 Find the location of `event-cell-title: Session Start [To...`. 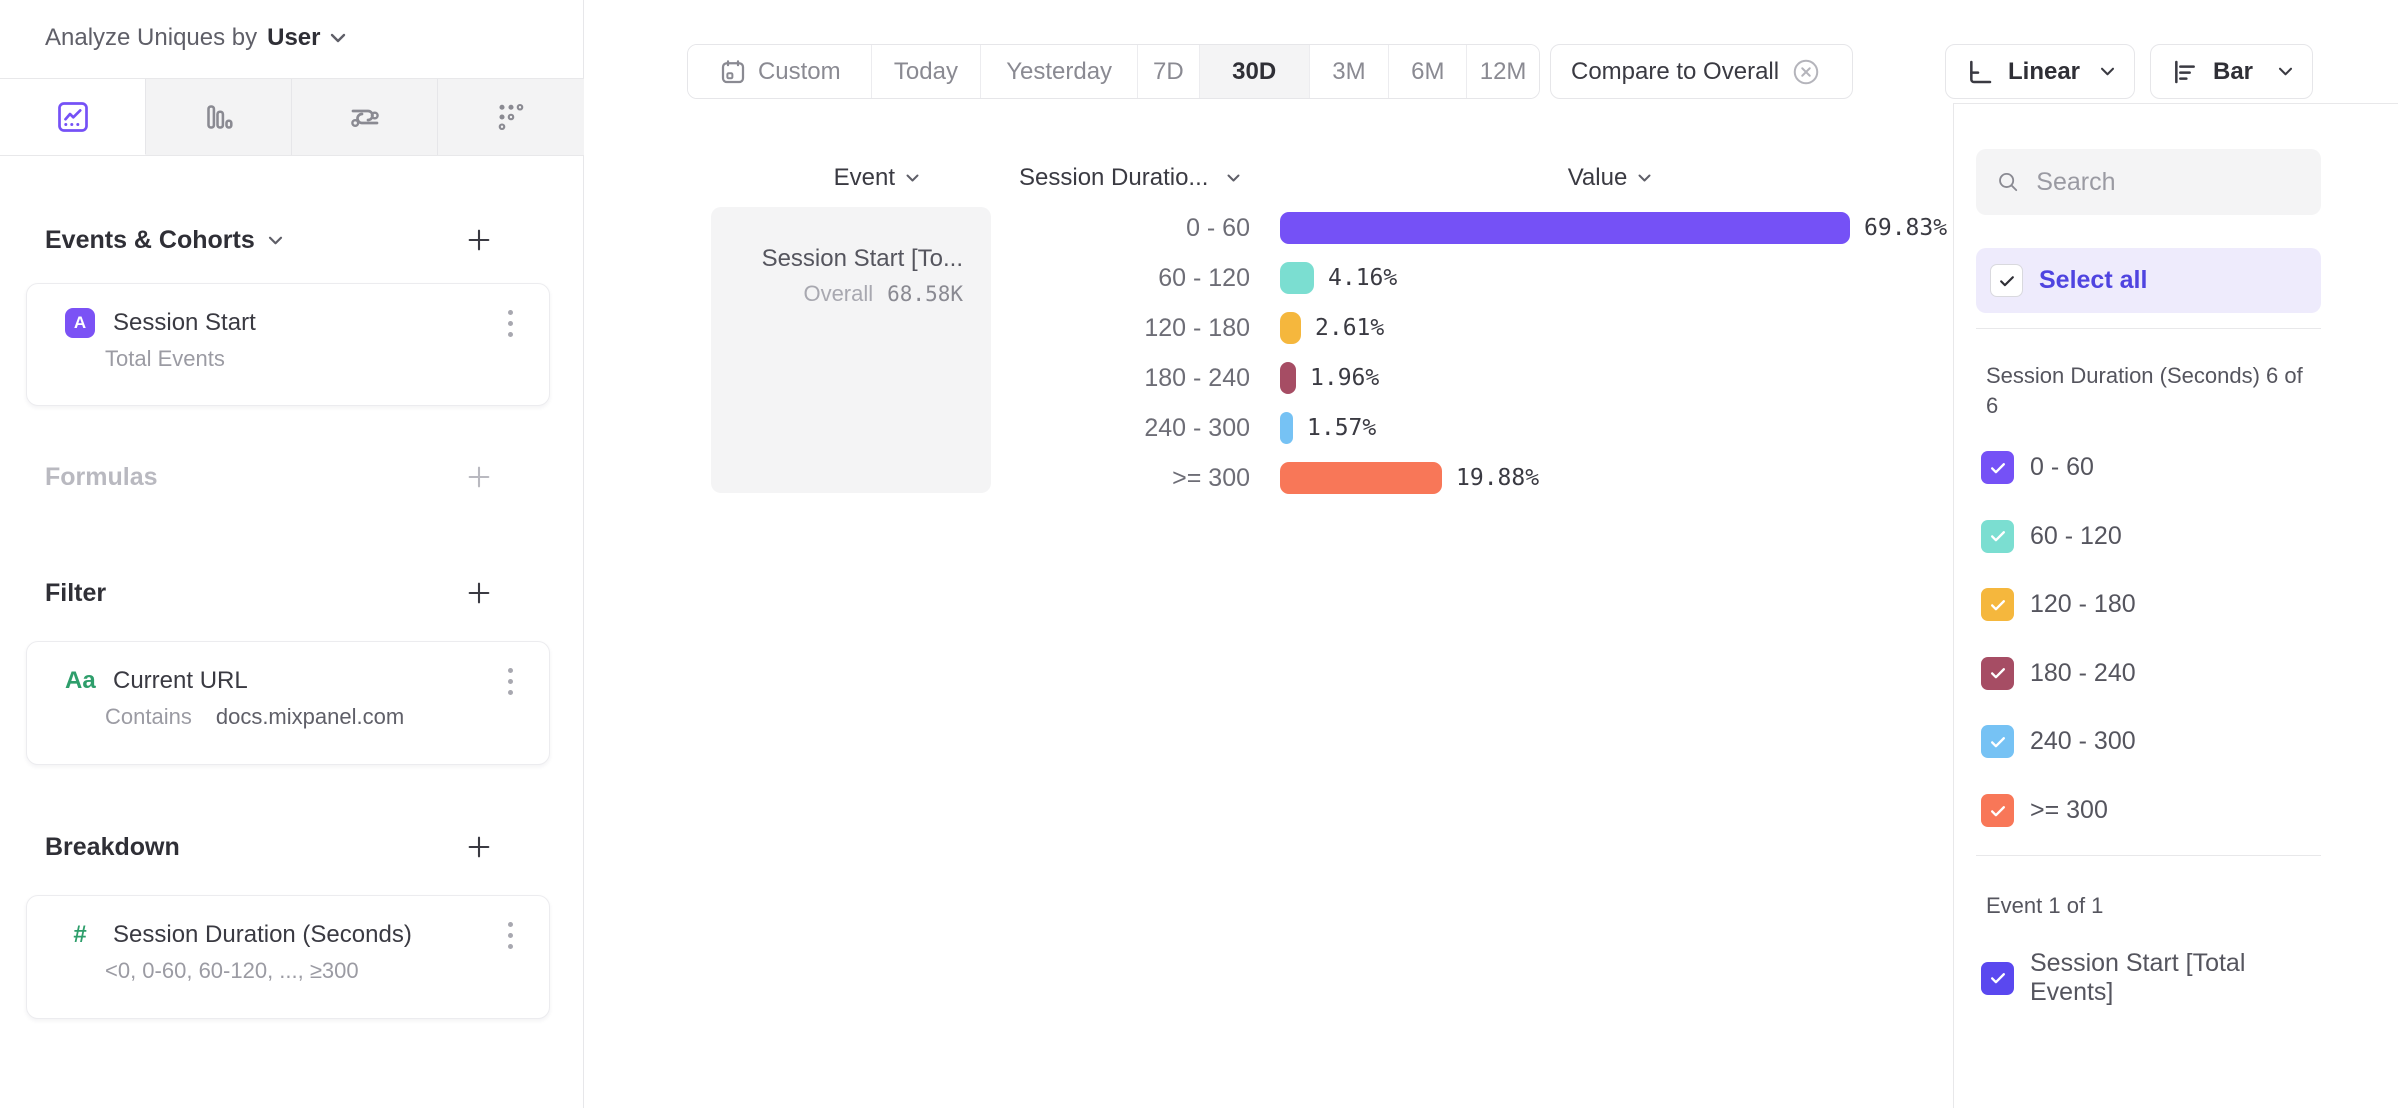

event-cell-title: Session Start [To... is located at coordinates (862, 258).